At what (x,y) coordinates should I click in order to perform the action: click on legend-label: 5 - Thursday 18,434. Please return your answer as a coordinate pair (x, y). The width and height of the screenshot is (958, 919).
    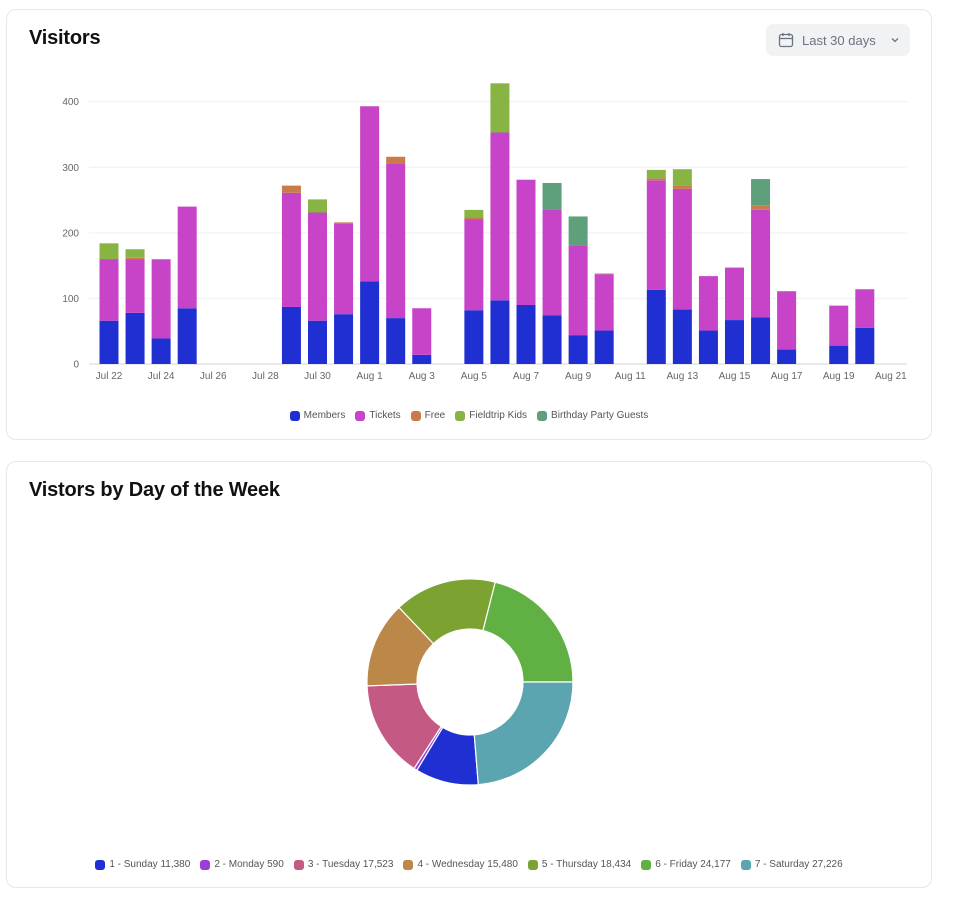
    Looking at the image, I should click on (586, 864).